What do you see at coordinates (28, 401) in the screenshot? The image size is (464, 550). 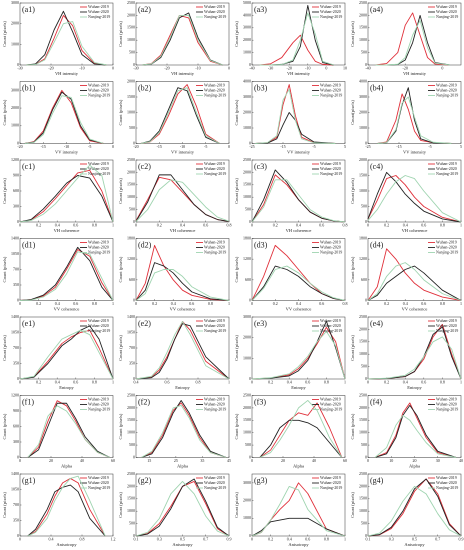 I see `panel-label: (f1)` at bounding box center [28, 401].